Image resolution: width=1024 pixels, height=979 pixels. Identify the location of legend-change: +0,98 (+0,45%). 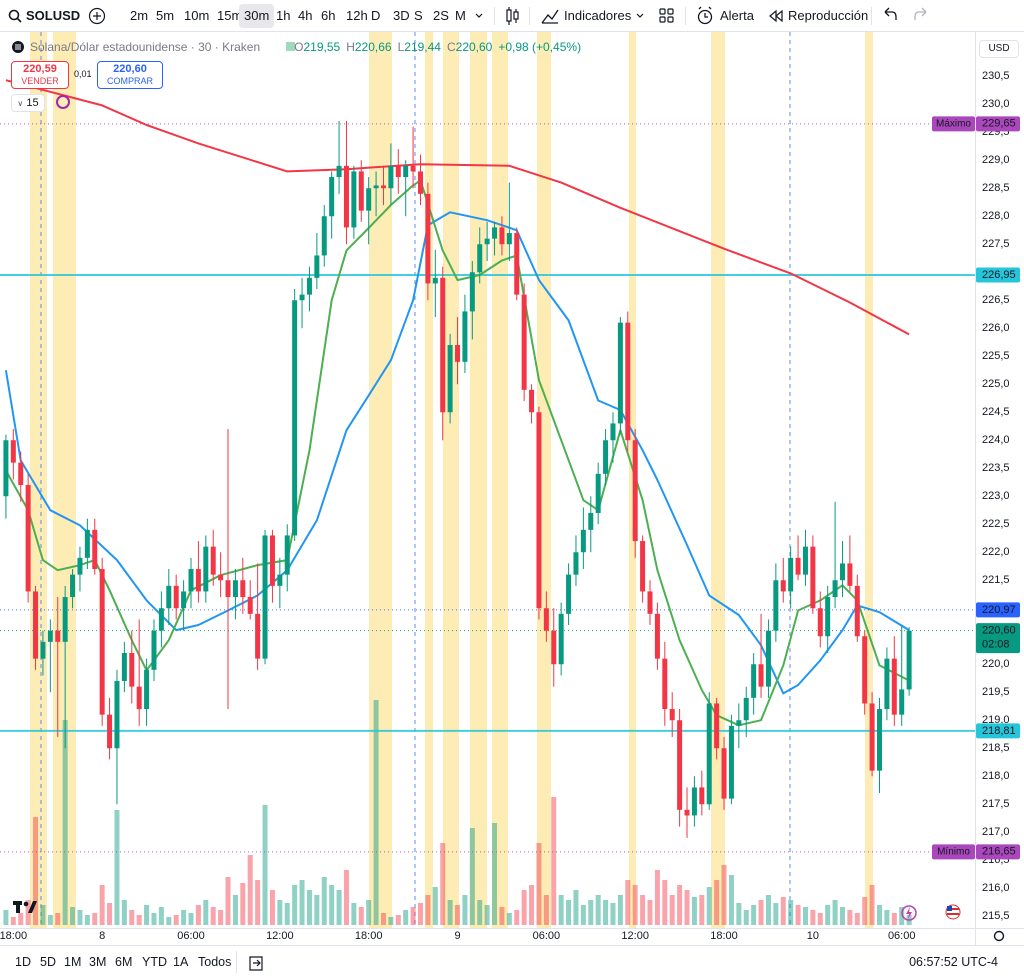
(540, 47).